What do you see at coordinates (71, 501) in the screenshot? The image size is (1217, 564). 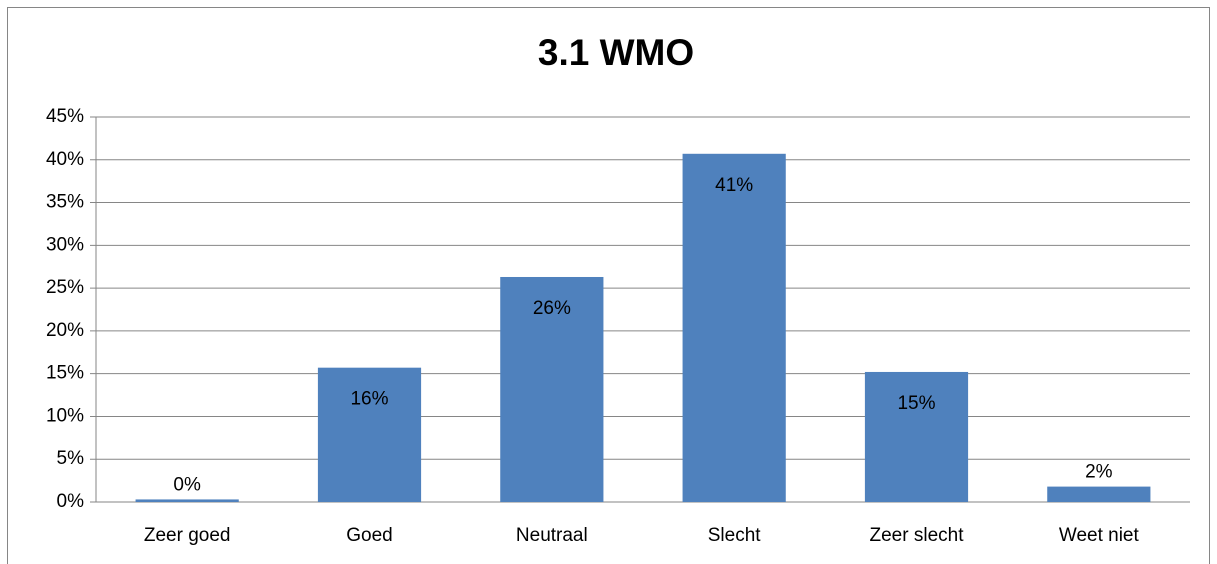 I see `y-tick-label: 0%` at bounding box center [71, 501].